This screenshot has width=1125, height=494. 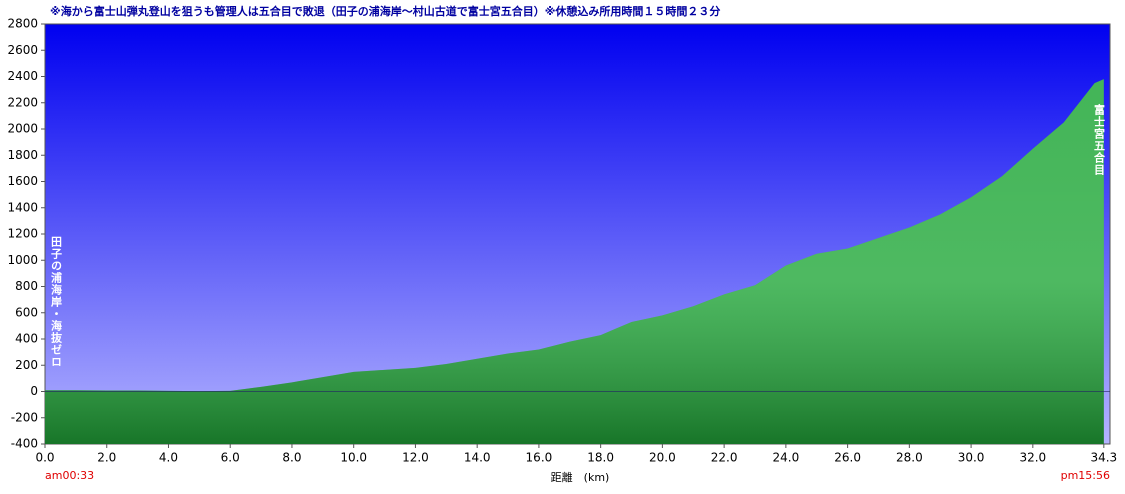 I want to click on y-tick-label: 2600, so click(x=22, y=50).